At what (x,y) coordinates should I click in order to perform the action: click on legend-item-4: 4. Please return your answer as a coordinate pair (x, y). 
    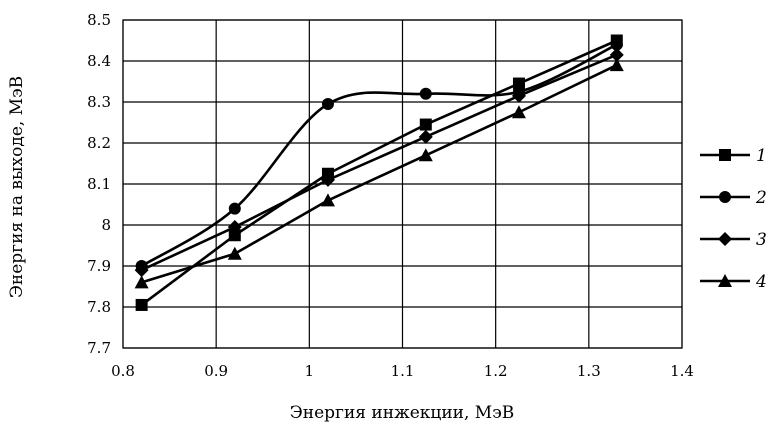
    Looking at the image, I should click on (733, 282).